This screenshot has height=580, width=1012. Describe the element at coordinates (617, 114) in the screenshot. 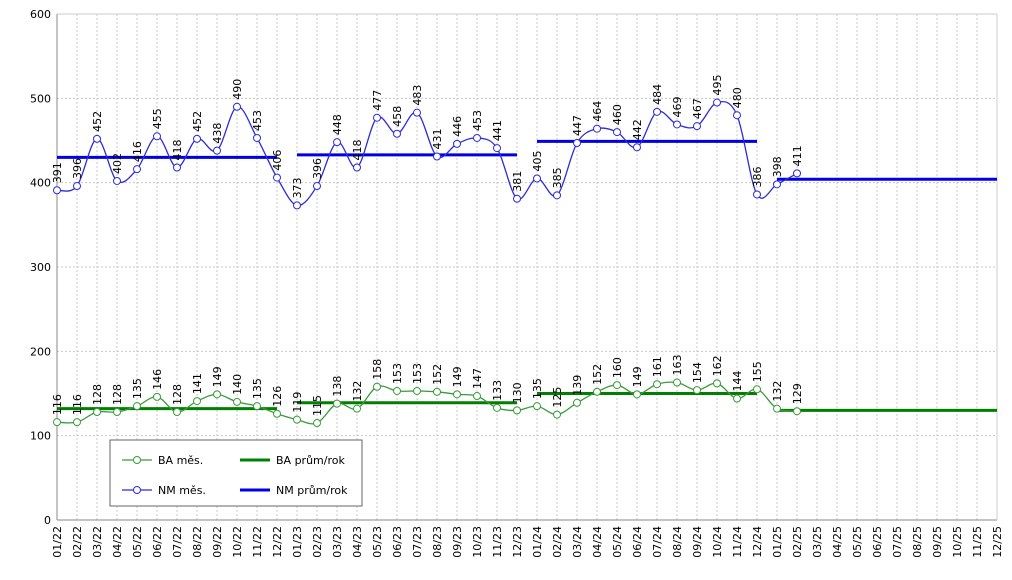

I see `data-label: 460` at that location.